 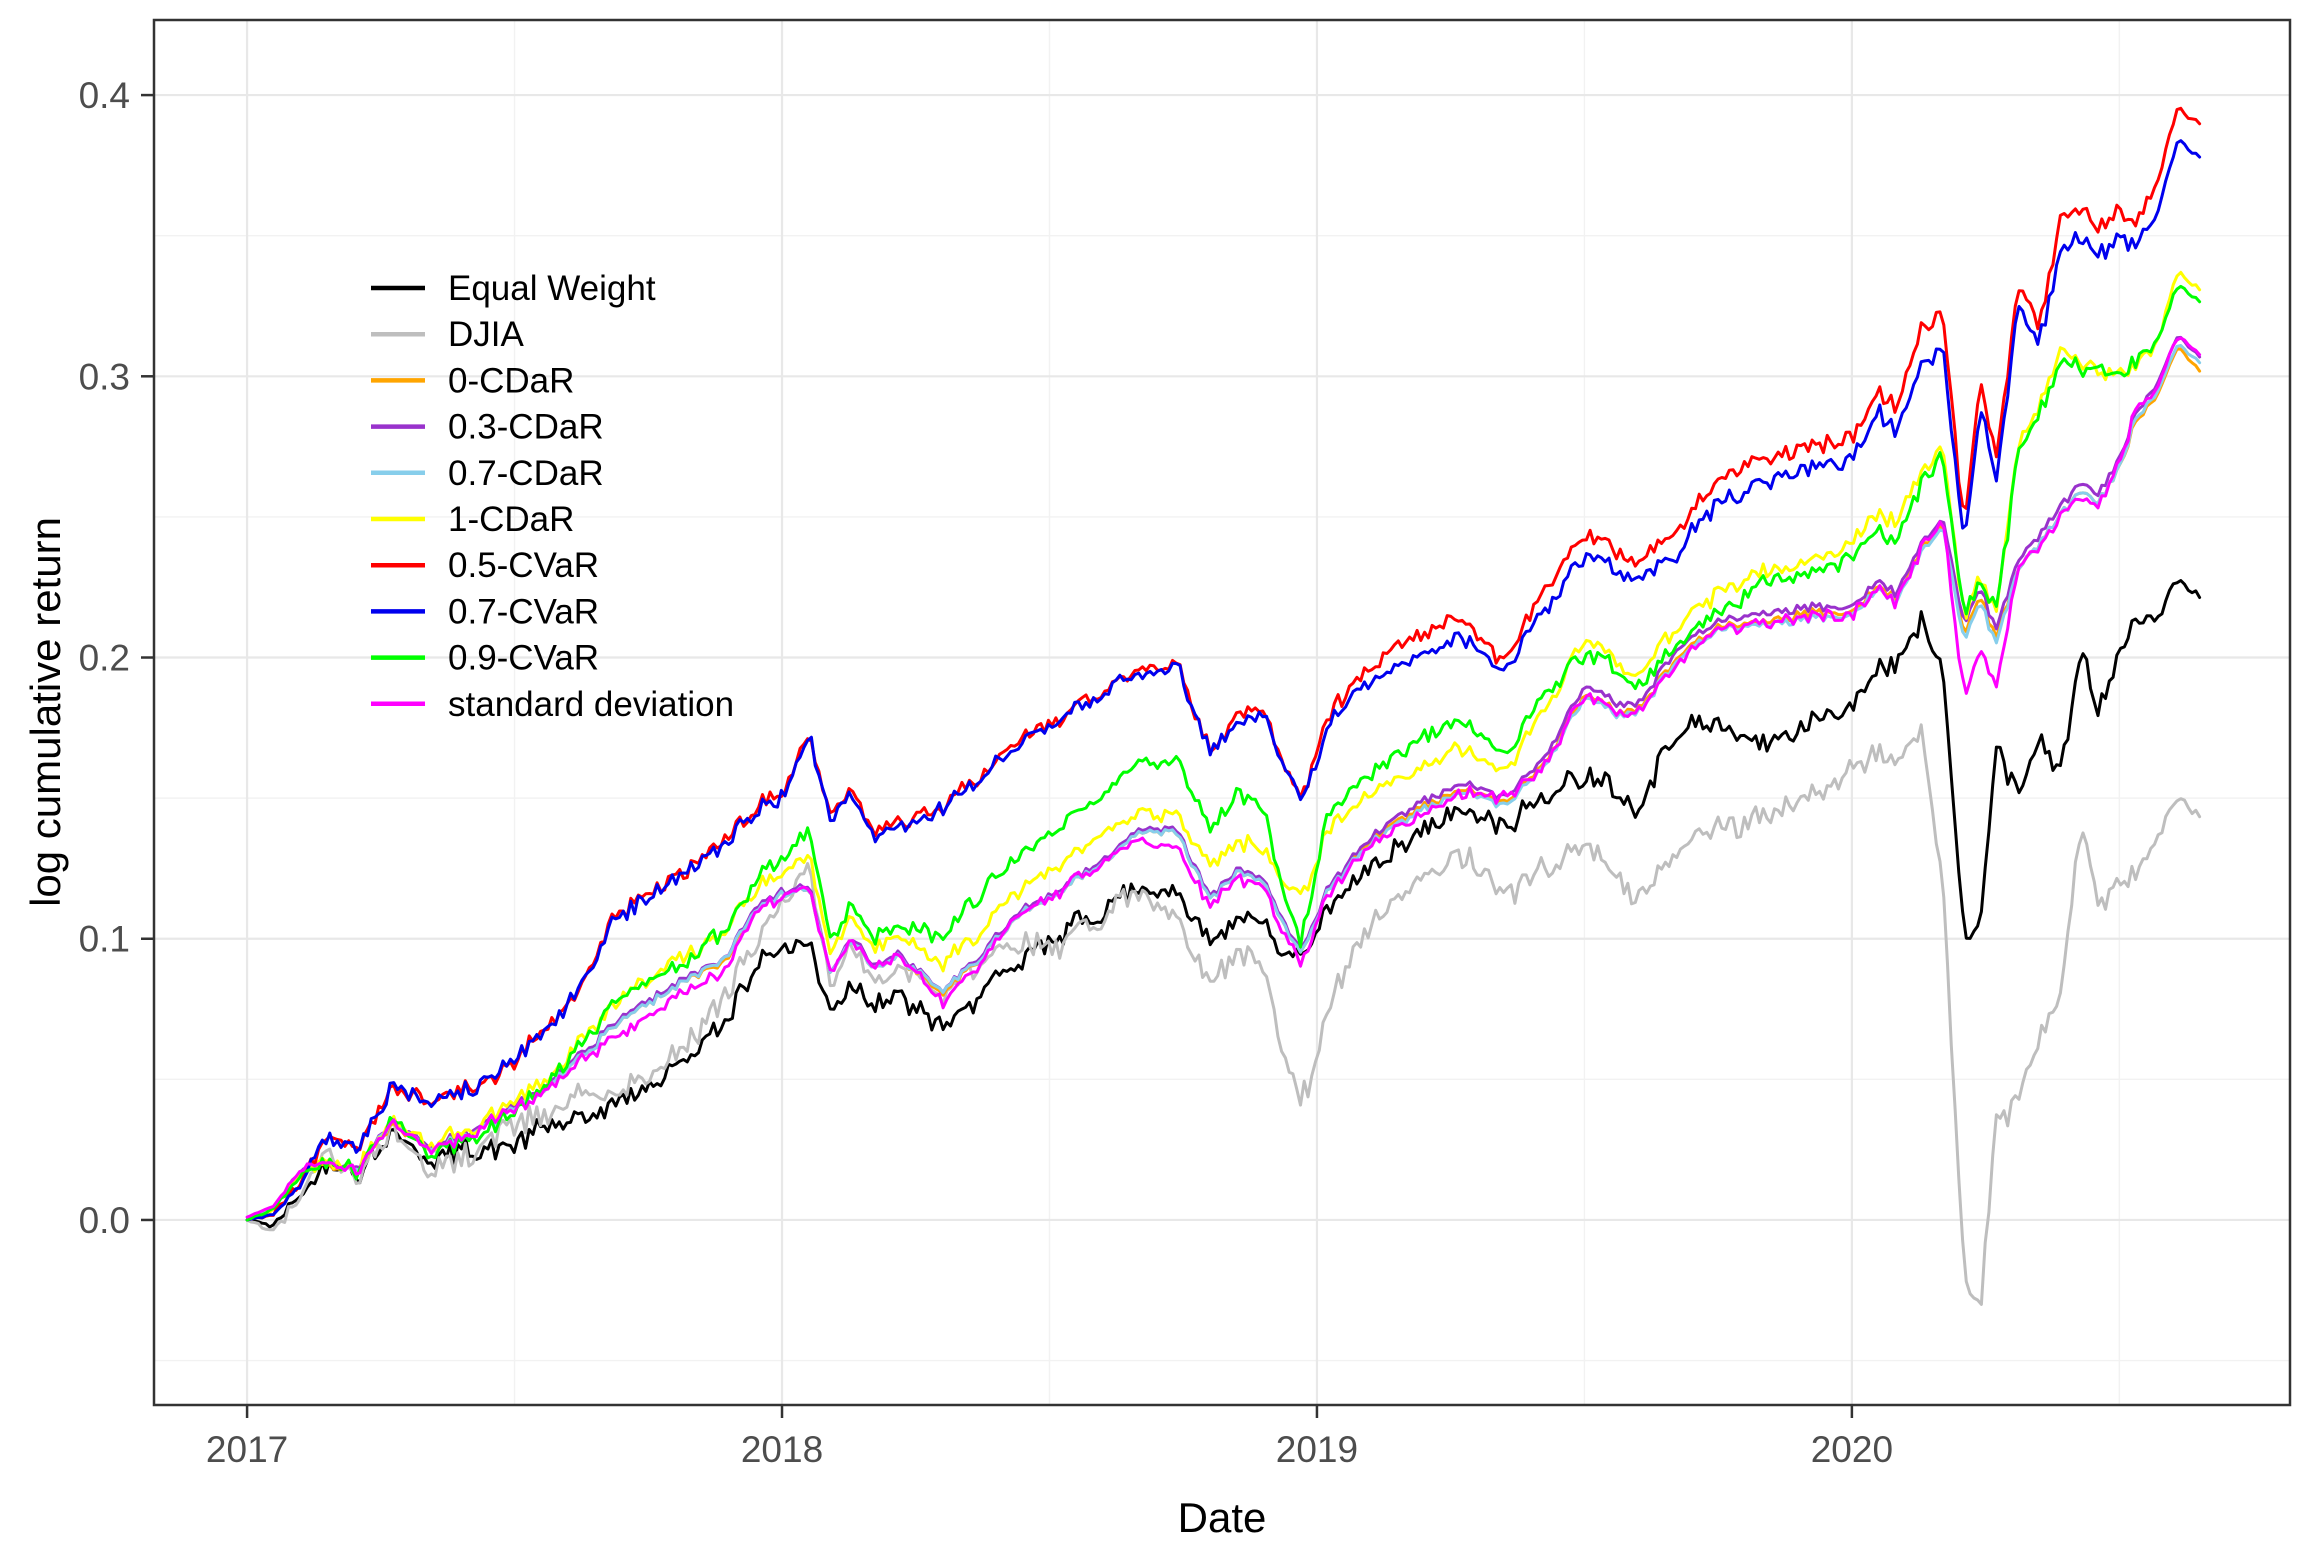 What do you see at coordinates (591, 704) in the screenshot?
I see `legend-label-standard-deviation: standard deviation` at bounding box center [591, 704].